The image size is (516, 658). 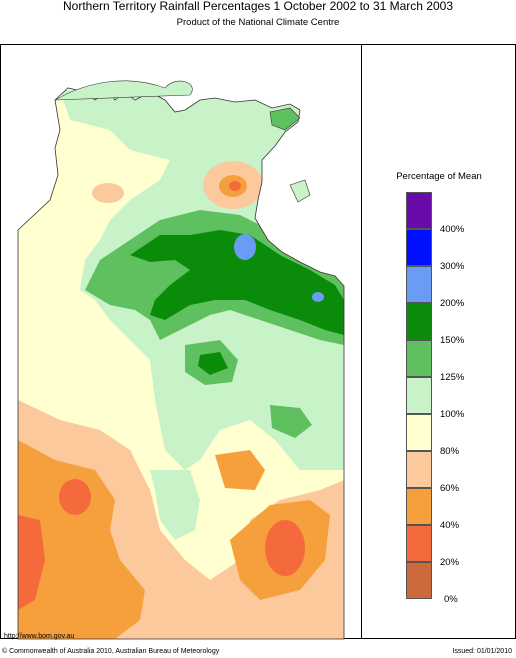 I want to click on region-40-60-sw, so click(x=102, y=582).